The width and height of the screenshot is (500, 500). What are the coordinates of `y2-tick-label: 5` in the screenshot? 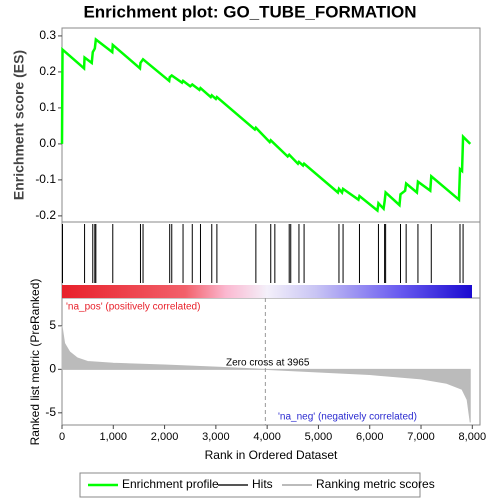 It's located at (52, 325).